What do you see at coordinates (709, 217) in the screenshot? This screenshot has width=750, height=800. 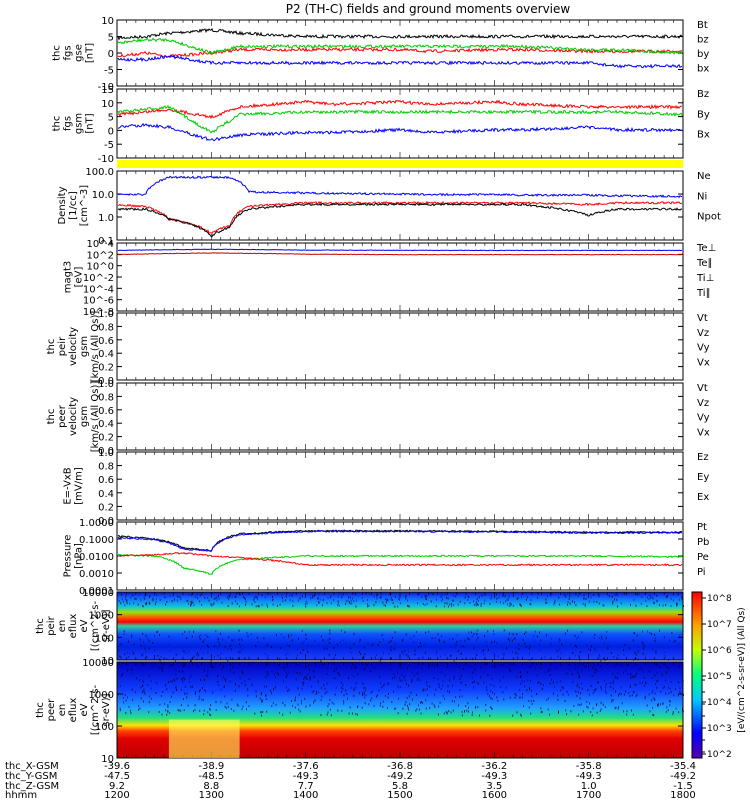 I see `legend-Npot: Npot` at bounding box center [709, 217].